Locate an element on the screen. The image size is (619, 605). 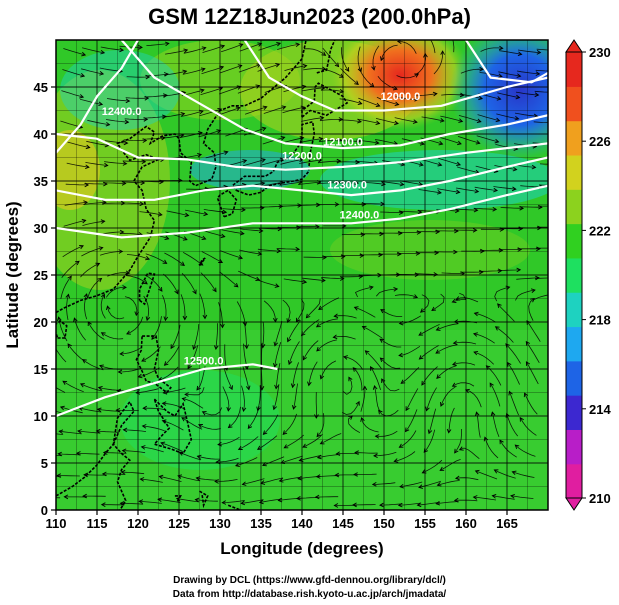
colorbar: 230 226 222 218 214 210 is located at coordinates (588, 275).